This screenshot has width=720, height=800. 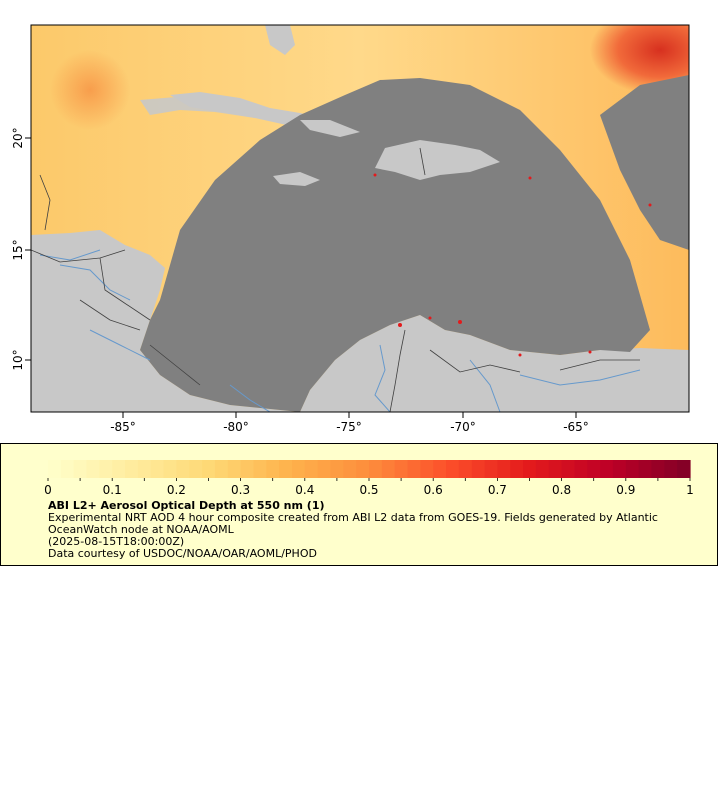 What do you see at coordinates (304, 490) in the screenshot?
I see `colorbar-tick-label: 0.4` at bounding box center [304, 490].